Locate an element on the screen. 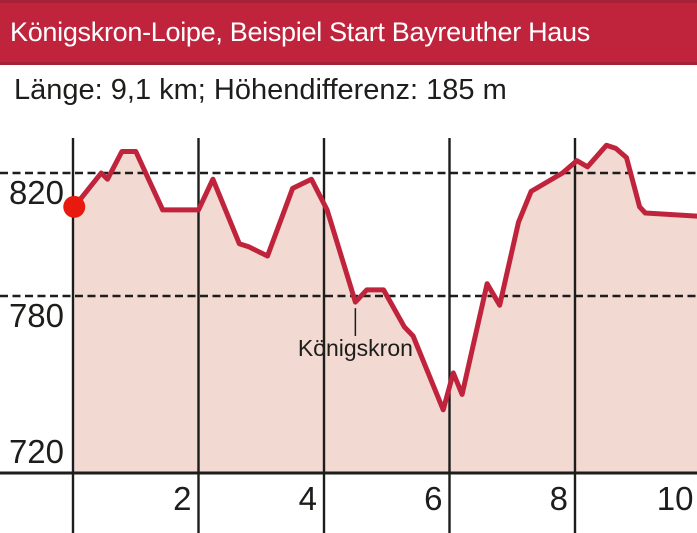  x-tick-label-2: 2 is located at coordinates (182, 498).